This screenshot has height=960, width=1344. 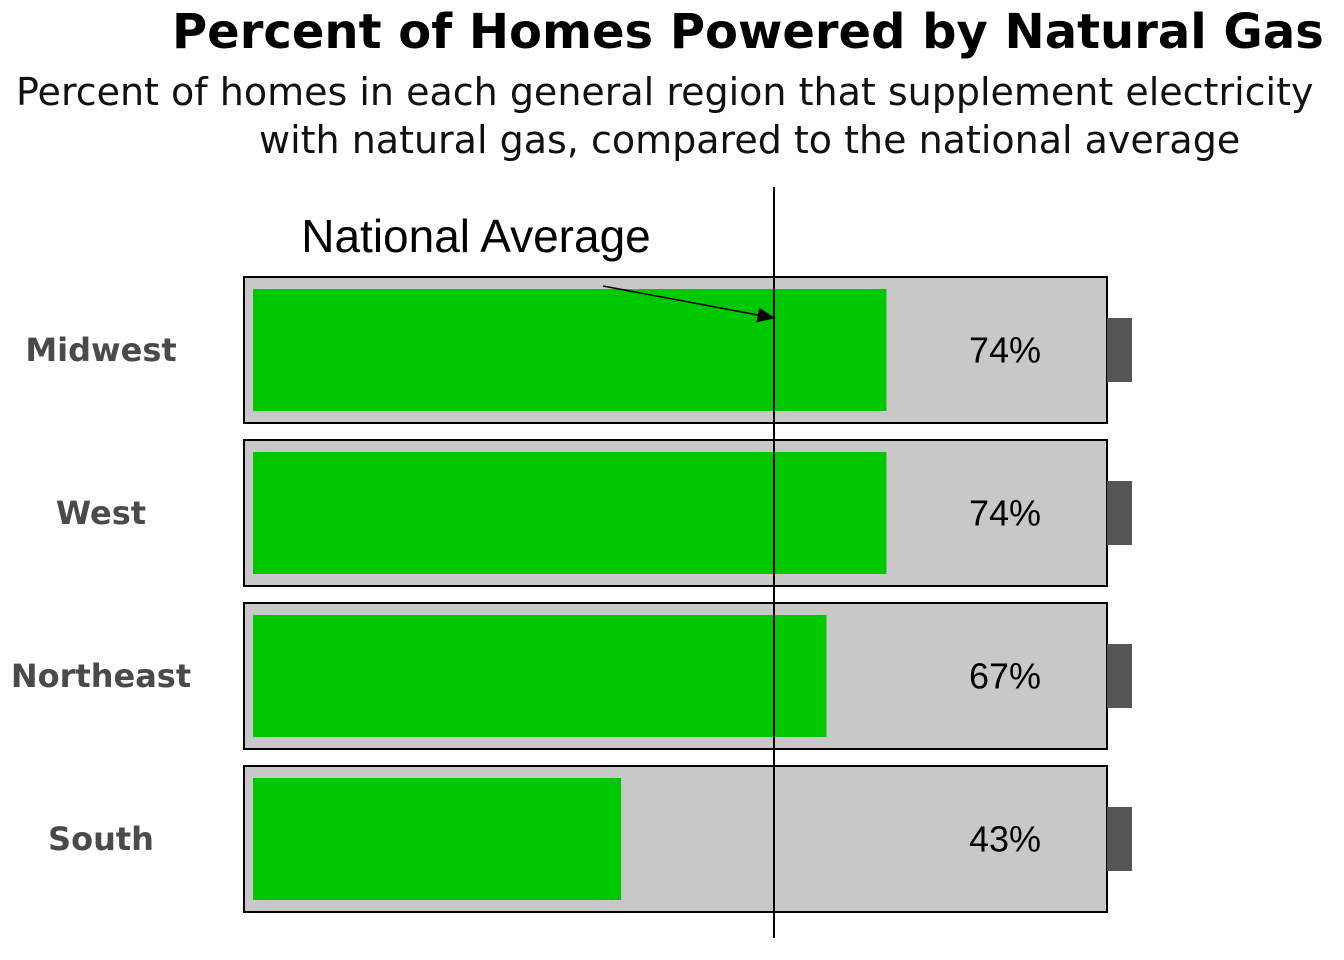 I want to click on chart-title: Percent of Homes Powered by Natural Gas, so click(x=748, y=32).